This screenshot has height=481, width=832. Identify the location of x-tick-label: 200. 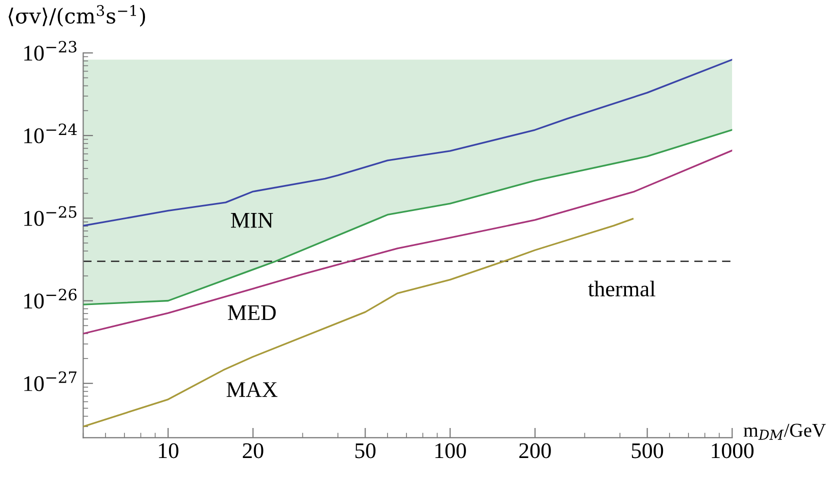
(535, 450).